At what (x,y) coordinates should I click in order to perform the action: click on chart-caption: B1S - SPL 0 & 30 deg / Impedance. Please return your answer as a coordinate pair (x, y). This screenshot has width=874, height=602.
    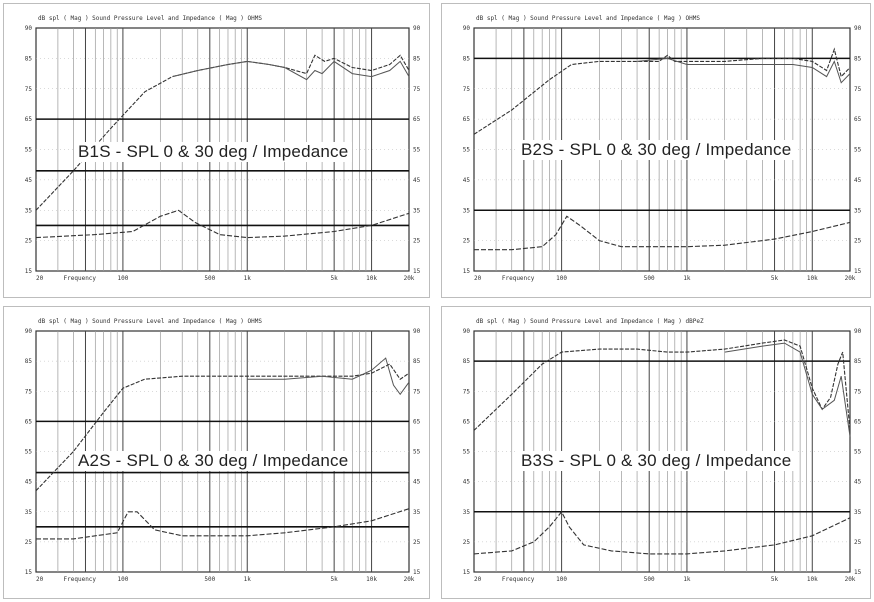
    Looking at the image, I should click on (213, 152).